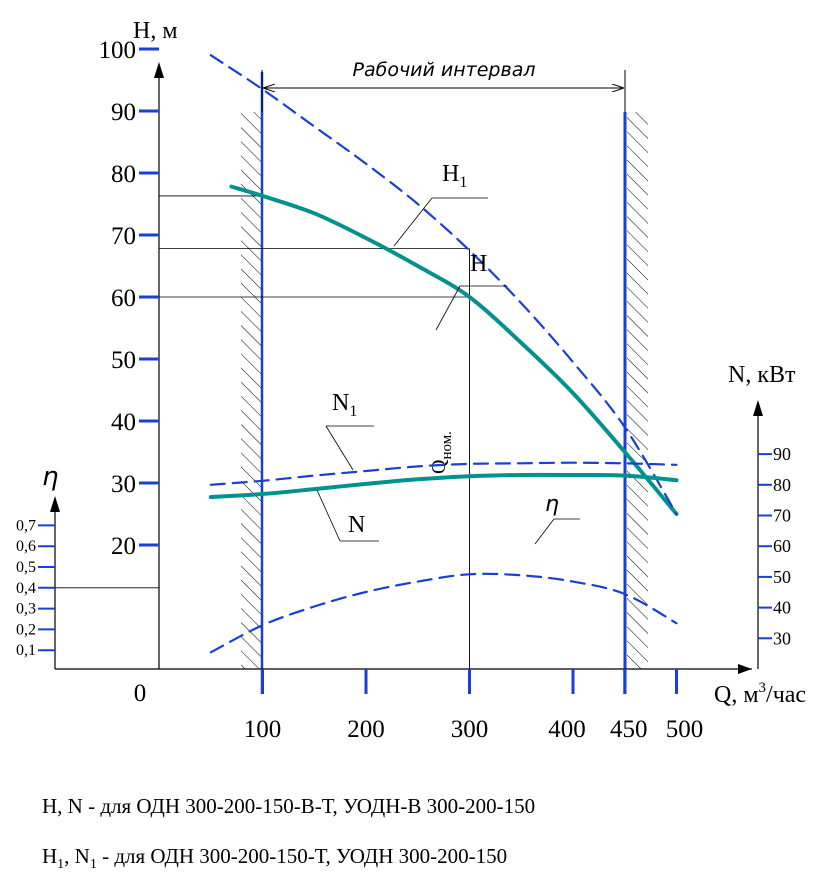 Image resolution: width=840 pixels, height=883 pixels. What do you see at coordinates (782, 454) in the screenshot?
I see `power-tick-label: 90` at bounding box center [782, 454].